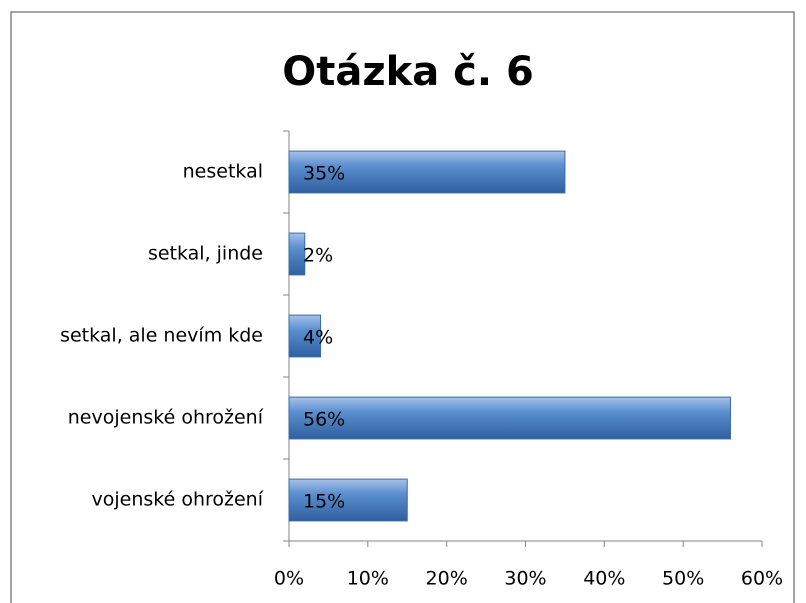  I want to click on x-tick-label: 60%, so click(762, 579).